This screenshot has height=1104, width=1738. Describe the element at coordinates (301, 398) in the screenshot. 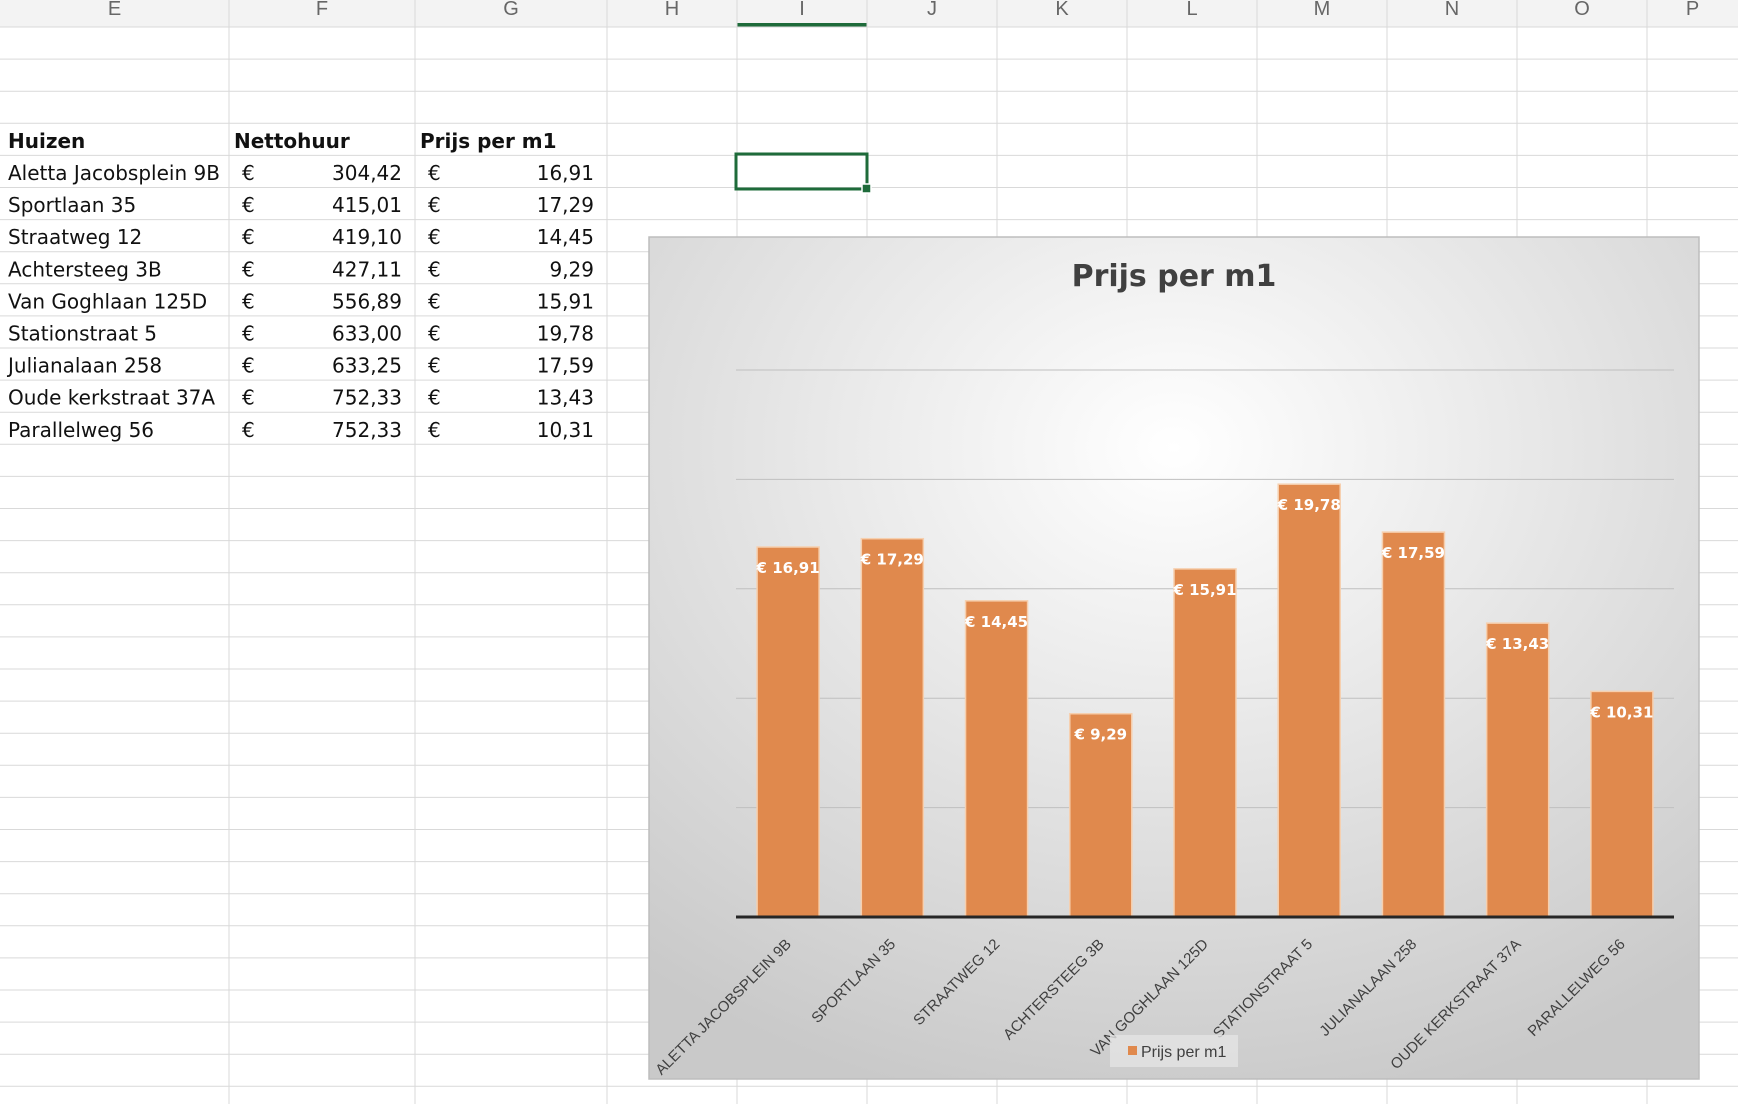

I see `table-row: Oude kerkstraat 37A €752,33 €13,43` at that location.